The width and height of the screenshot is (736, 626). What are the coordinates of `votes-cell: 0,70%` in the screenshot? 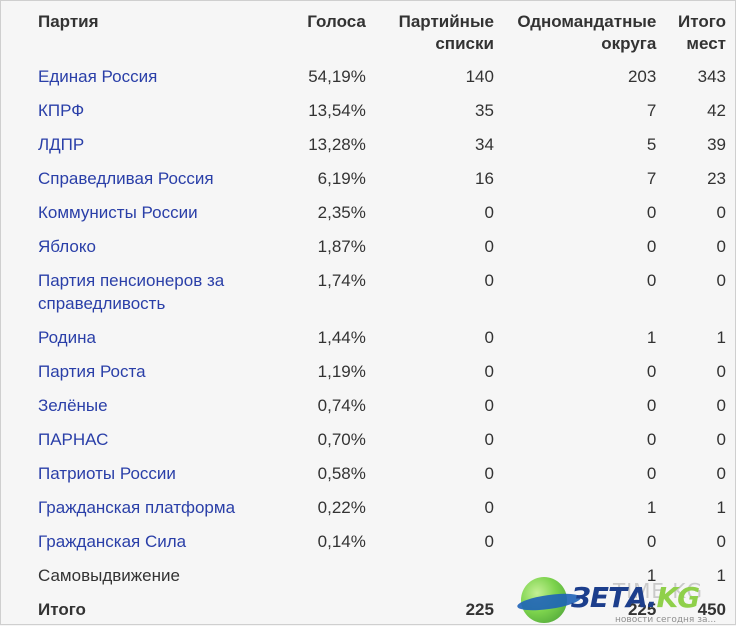 It's located at (341, 439).